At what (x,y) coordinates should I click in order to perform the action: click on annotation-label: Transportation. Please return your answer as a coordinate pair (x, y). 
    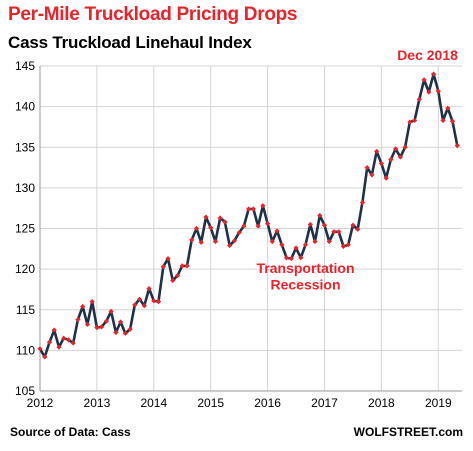
    Looking at the image, I should click on (306, 268).